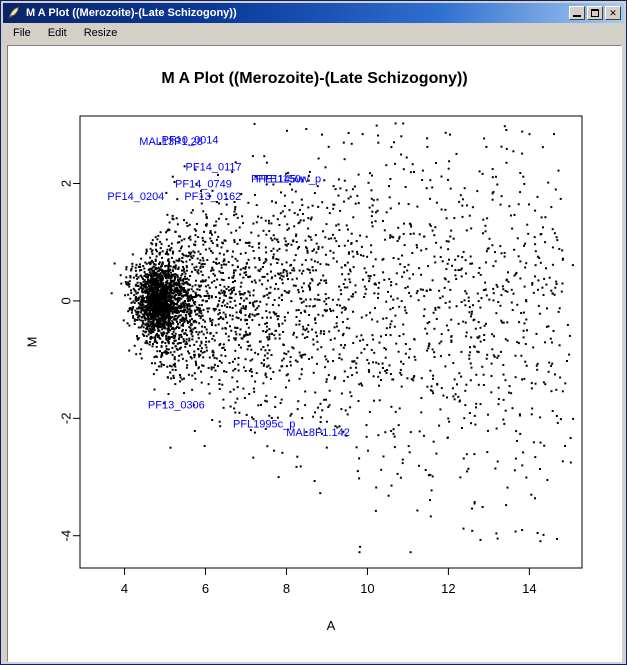  Describe the element at coordinates (214, 168) in the screenshot. I see `gene-label-2: PF14_0117` at that location.